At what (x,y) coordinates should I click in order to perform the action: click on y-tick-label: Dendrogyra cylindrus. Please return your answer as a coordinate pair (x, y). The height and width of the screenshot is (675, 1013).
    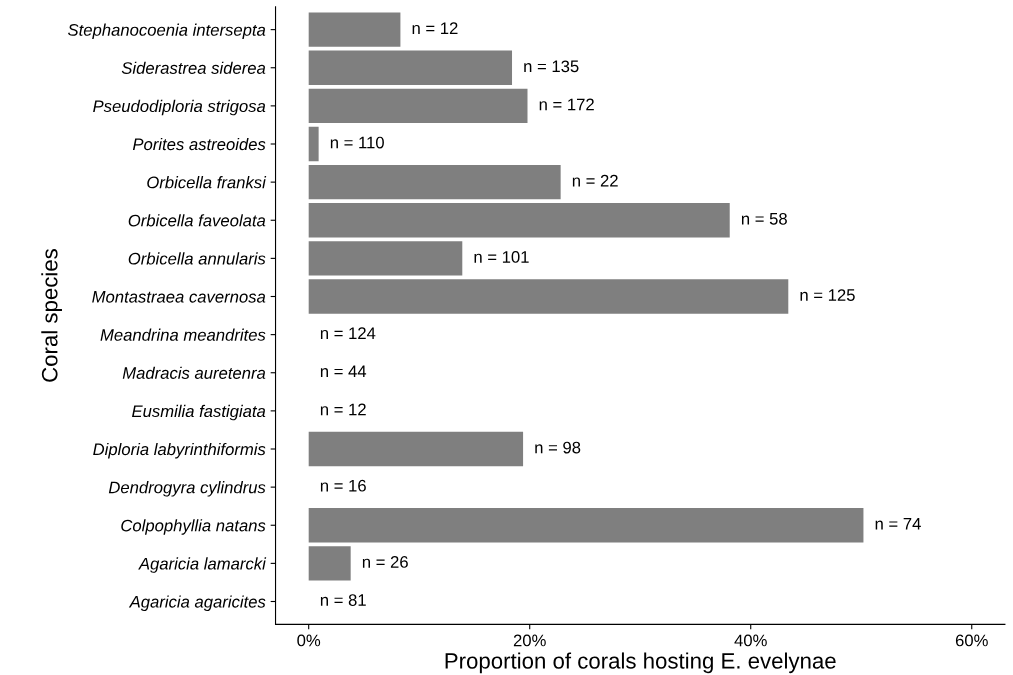
    Looking at the image, I should click on (187, 489).